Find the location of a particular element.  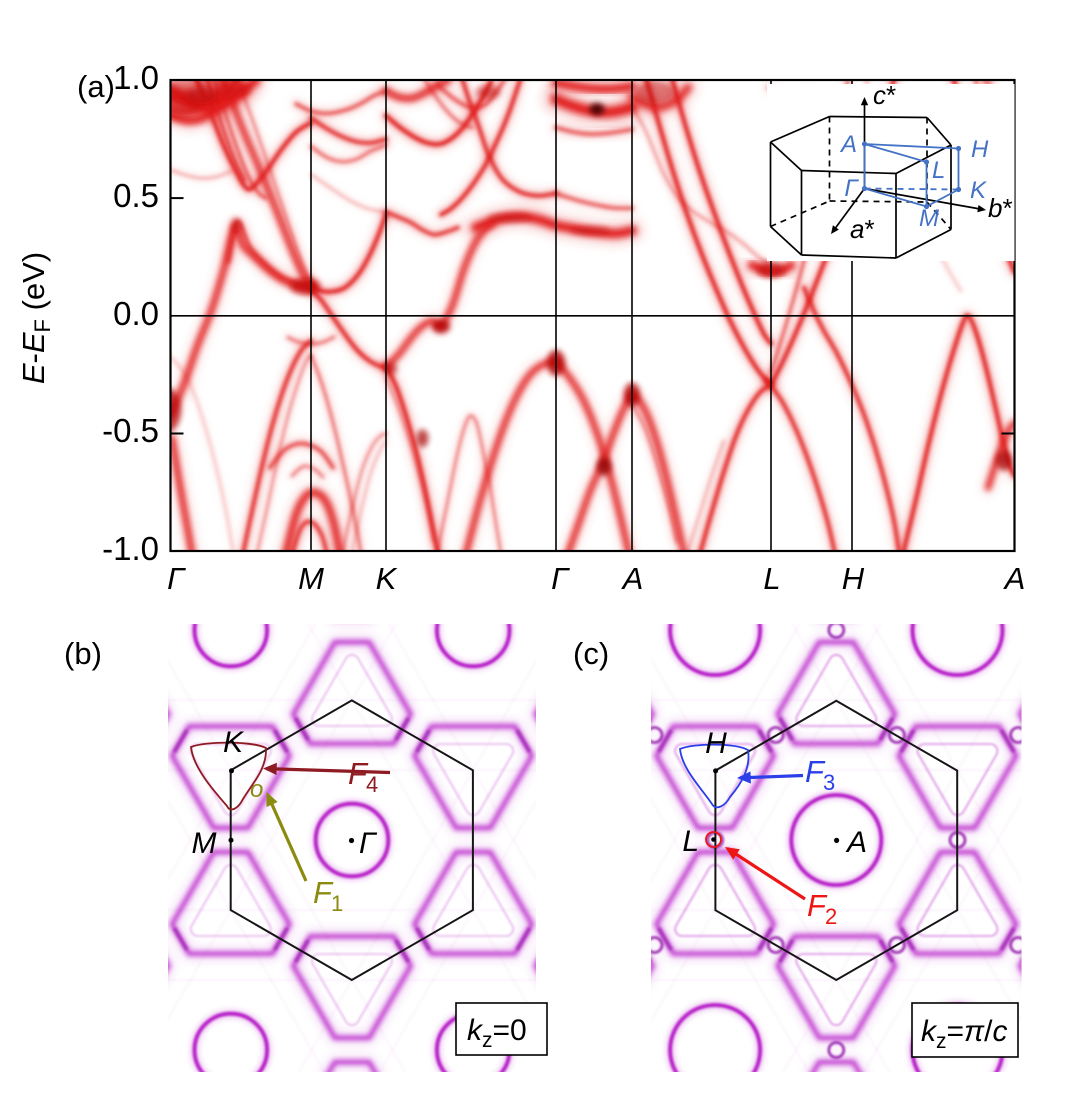

svg-text: E-EF (eV) is located at coordinates (35, 318).